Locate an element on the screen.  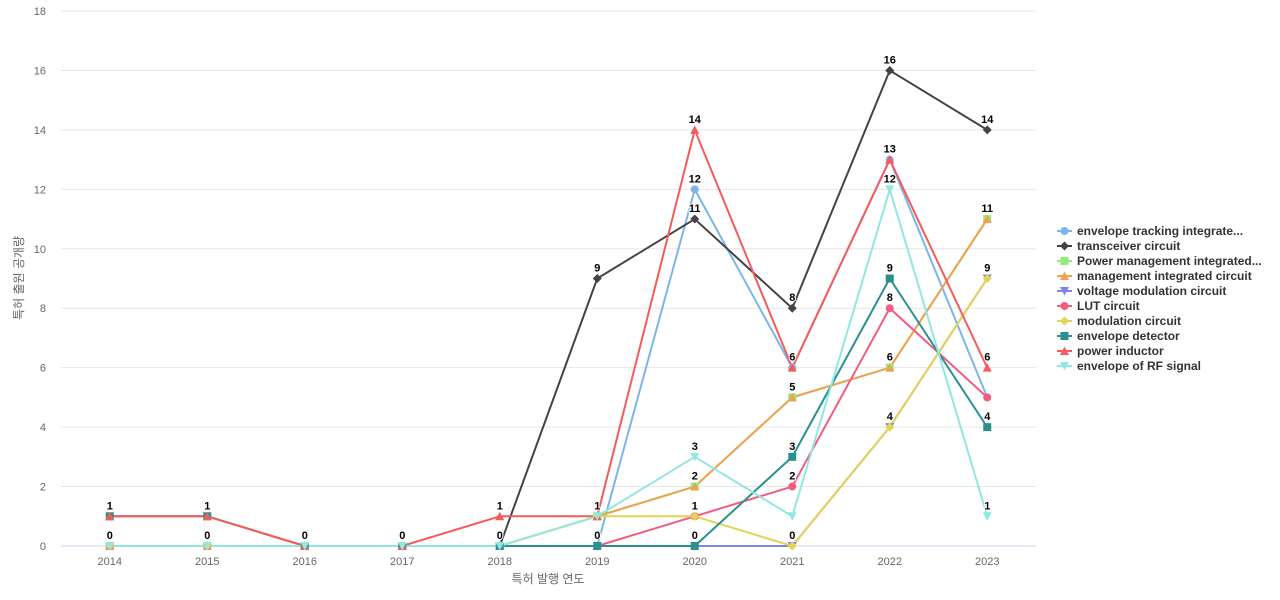
x-tick-label: 2016 is located at coordinates (305, 562).